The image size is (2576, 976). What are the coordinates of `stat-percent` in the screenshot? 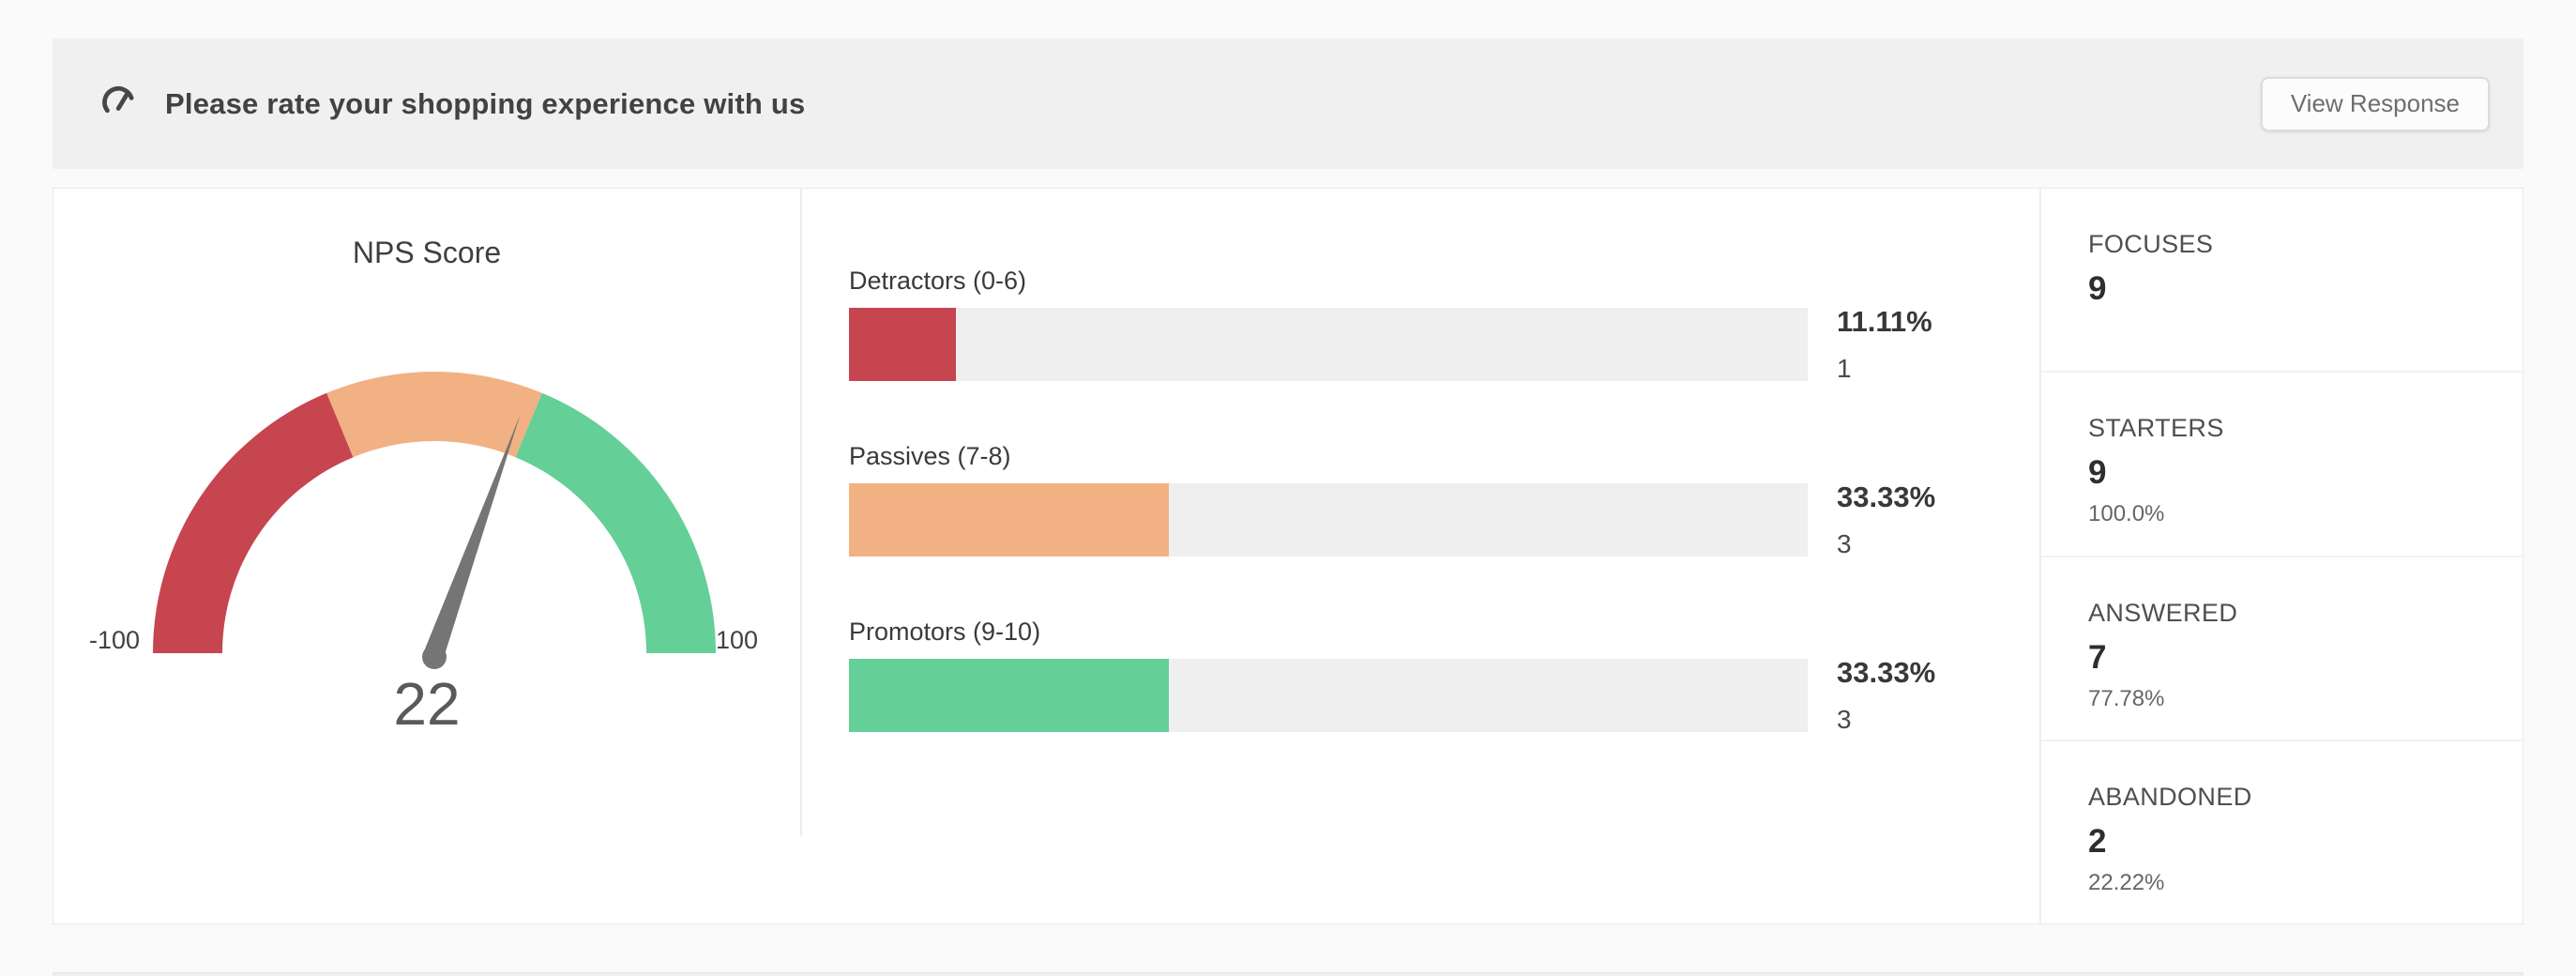 It's located at (2301, 328).